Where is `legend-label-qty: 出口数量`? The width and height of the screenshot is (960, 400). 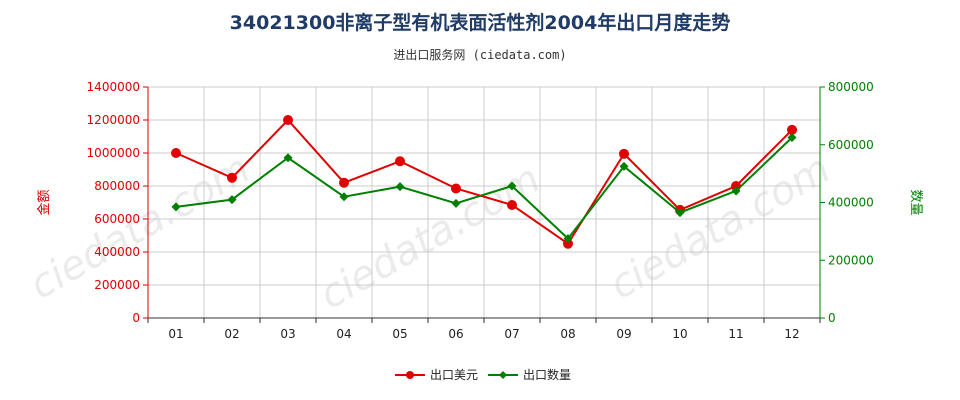
legend-label-qty: 出口数量 is located at coordinates (547, 374).